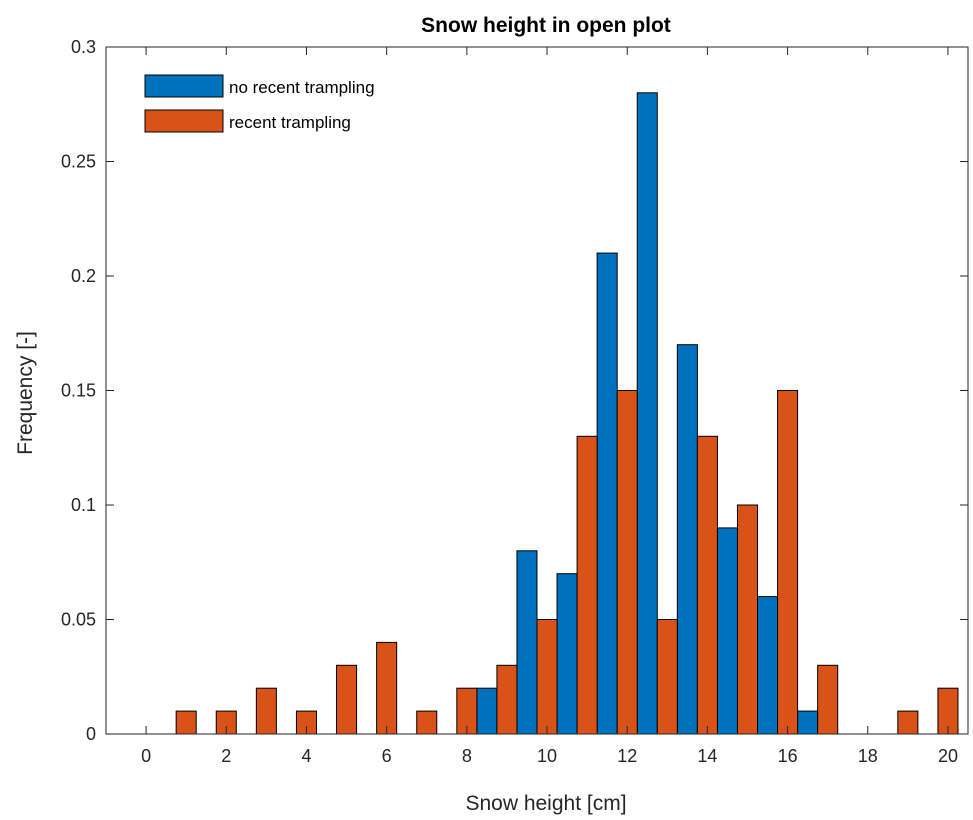 This screenshot has height=820, width=973. What do you see at coordinates (627, 756) in the screenshot?
I see `x-tick-label: 12` at bounding box center [627, 756].